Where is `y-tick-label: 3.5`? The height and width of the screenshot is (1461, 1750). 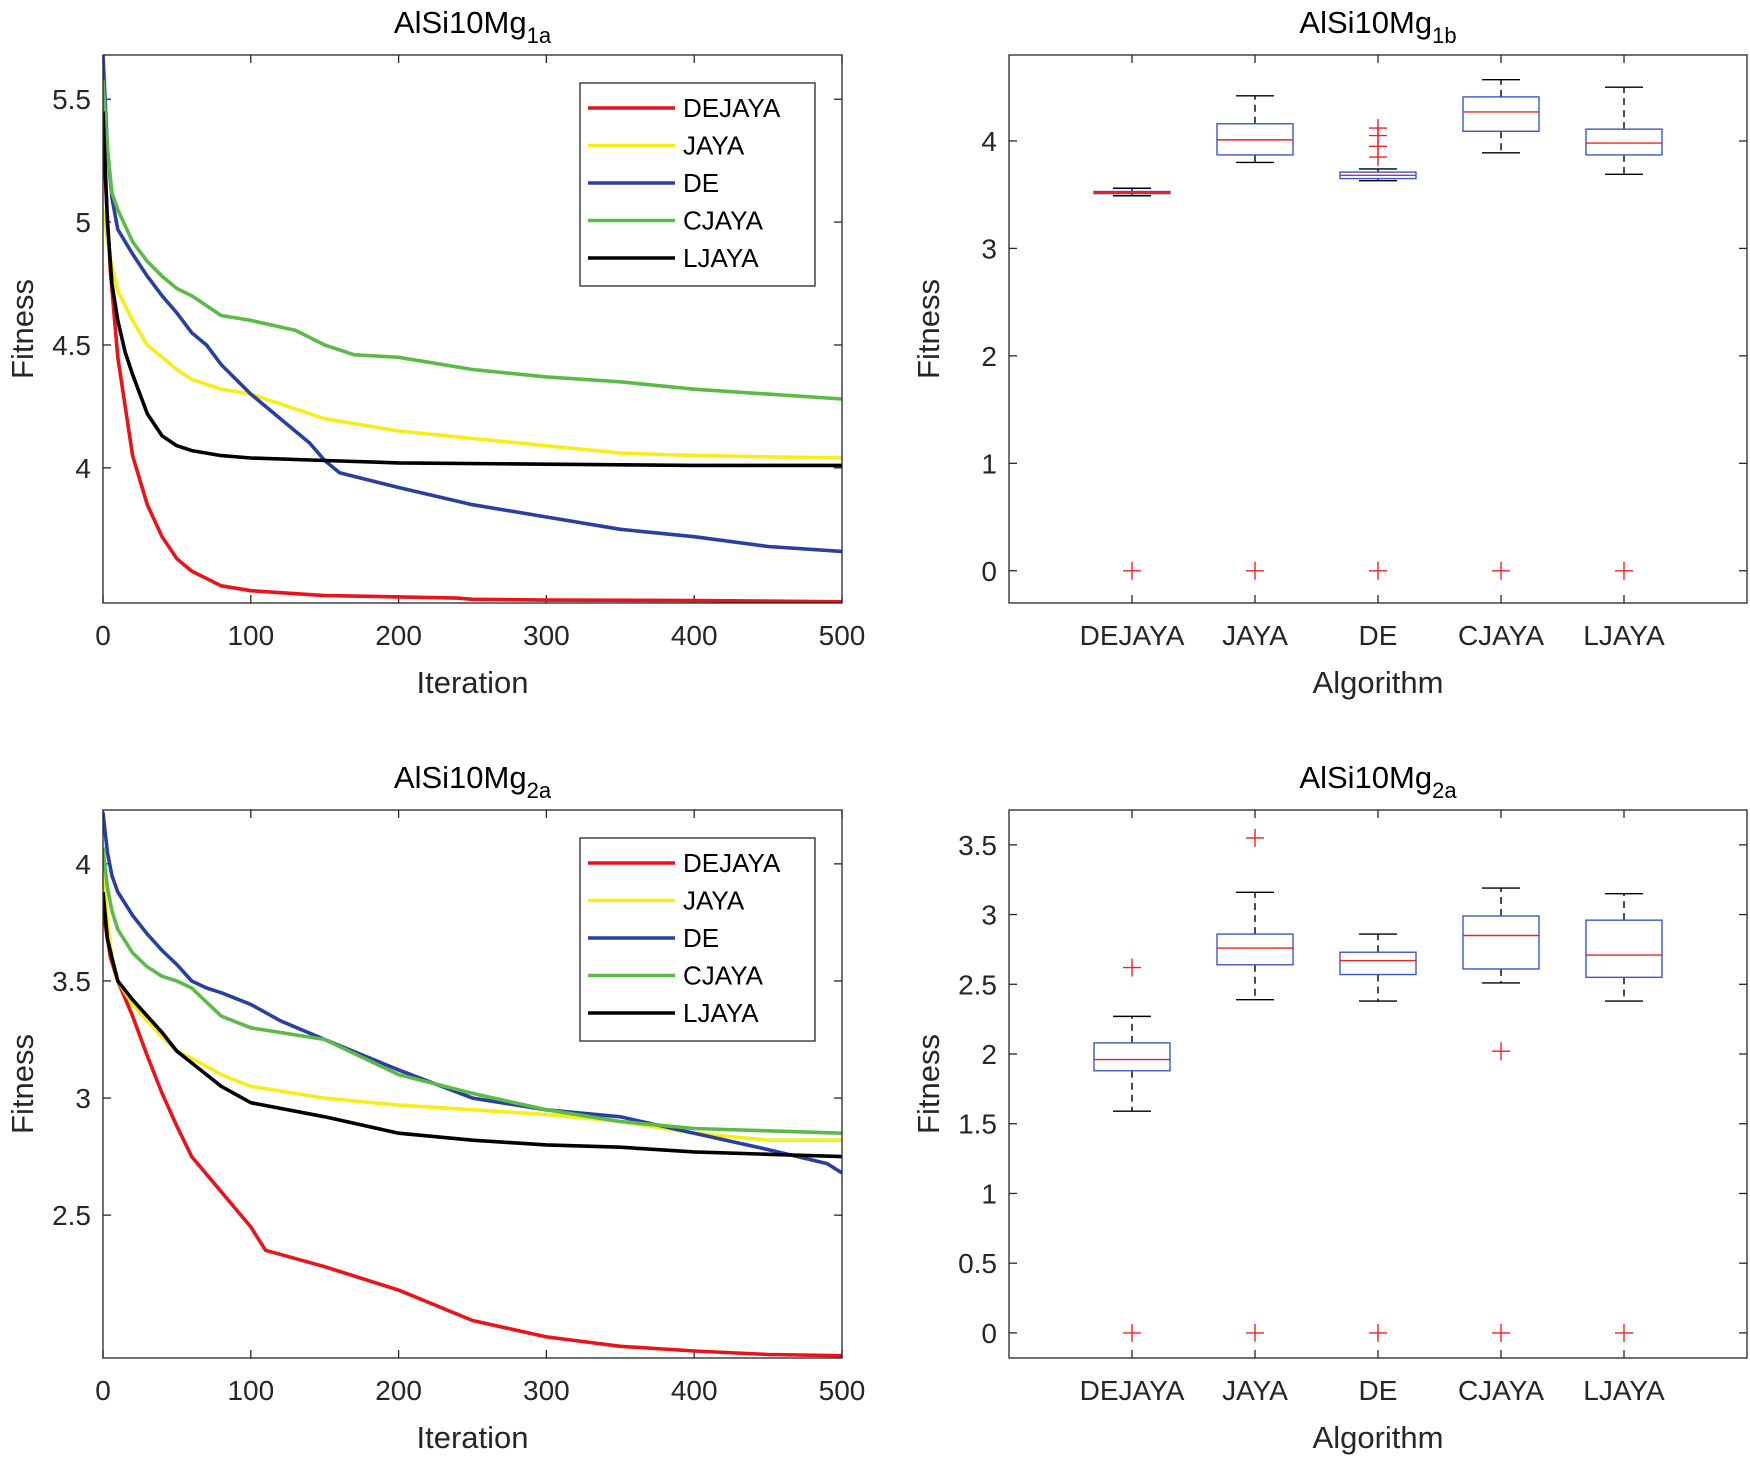
y-tick-label: 3.5 is located at coordinates (977, 845).